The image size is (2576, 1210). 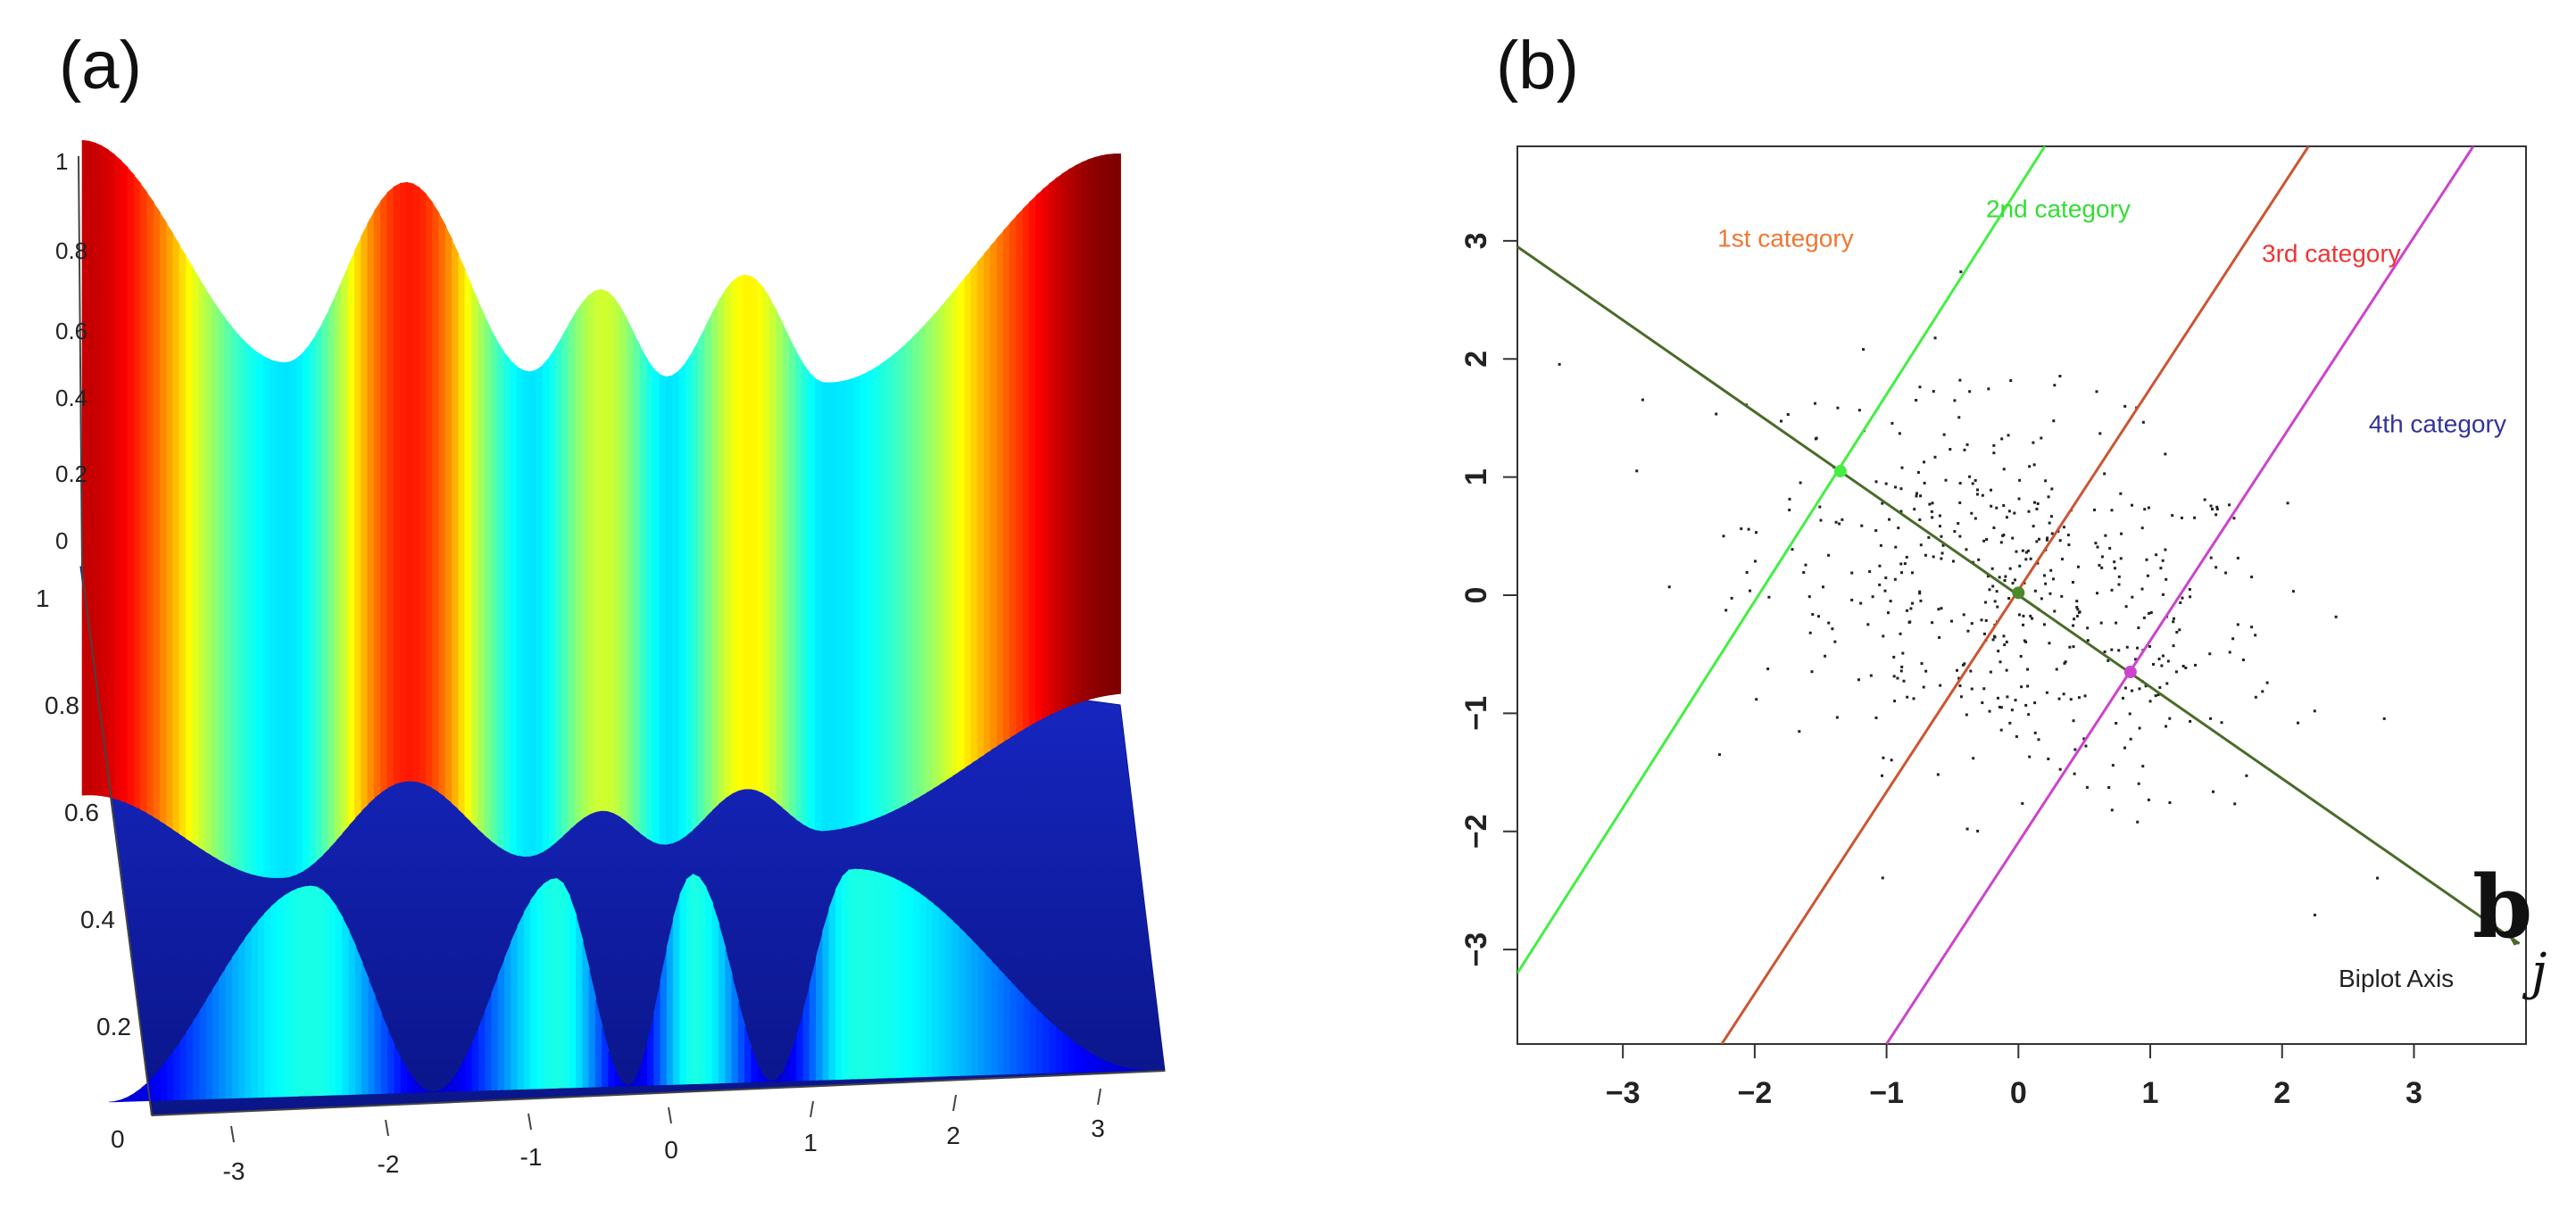 What do you see at coordinates (61, 540) in the screenshot?
I see `upper-z-tick-label: 0` at bounding box center [61, 540].